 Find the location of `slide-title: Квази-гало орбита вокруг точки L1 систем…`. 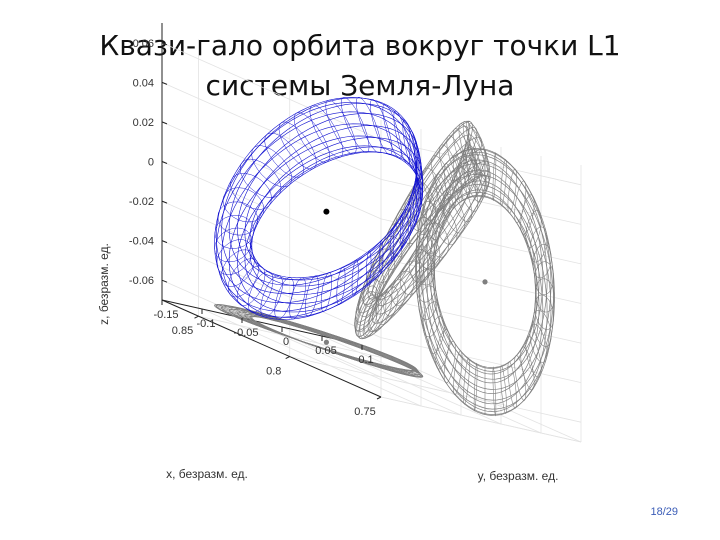

slide-title: Квази-гало орбита вокруг точки L1 систем… is located at coordinates (360, 66).